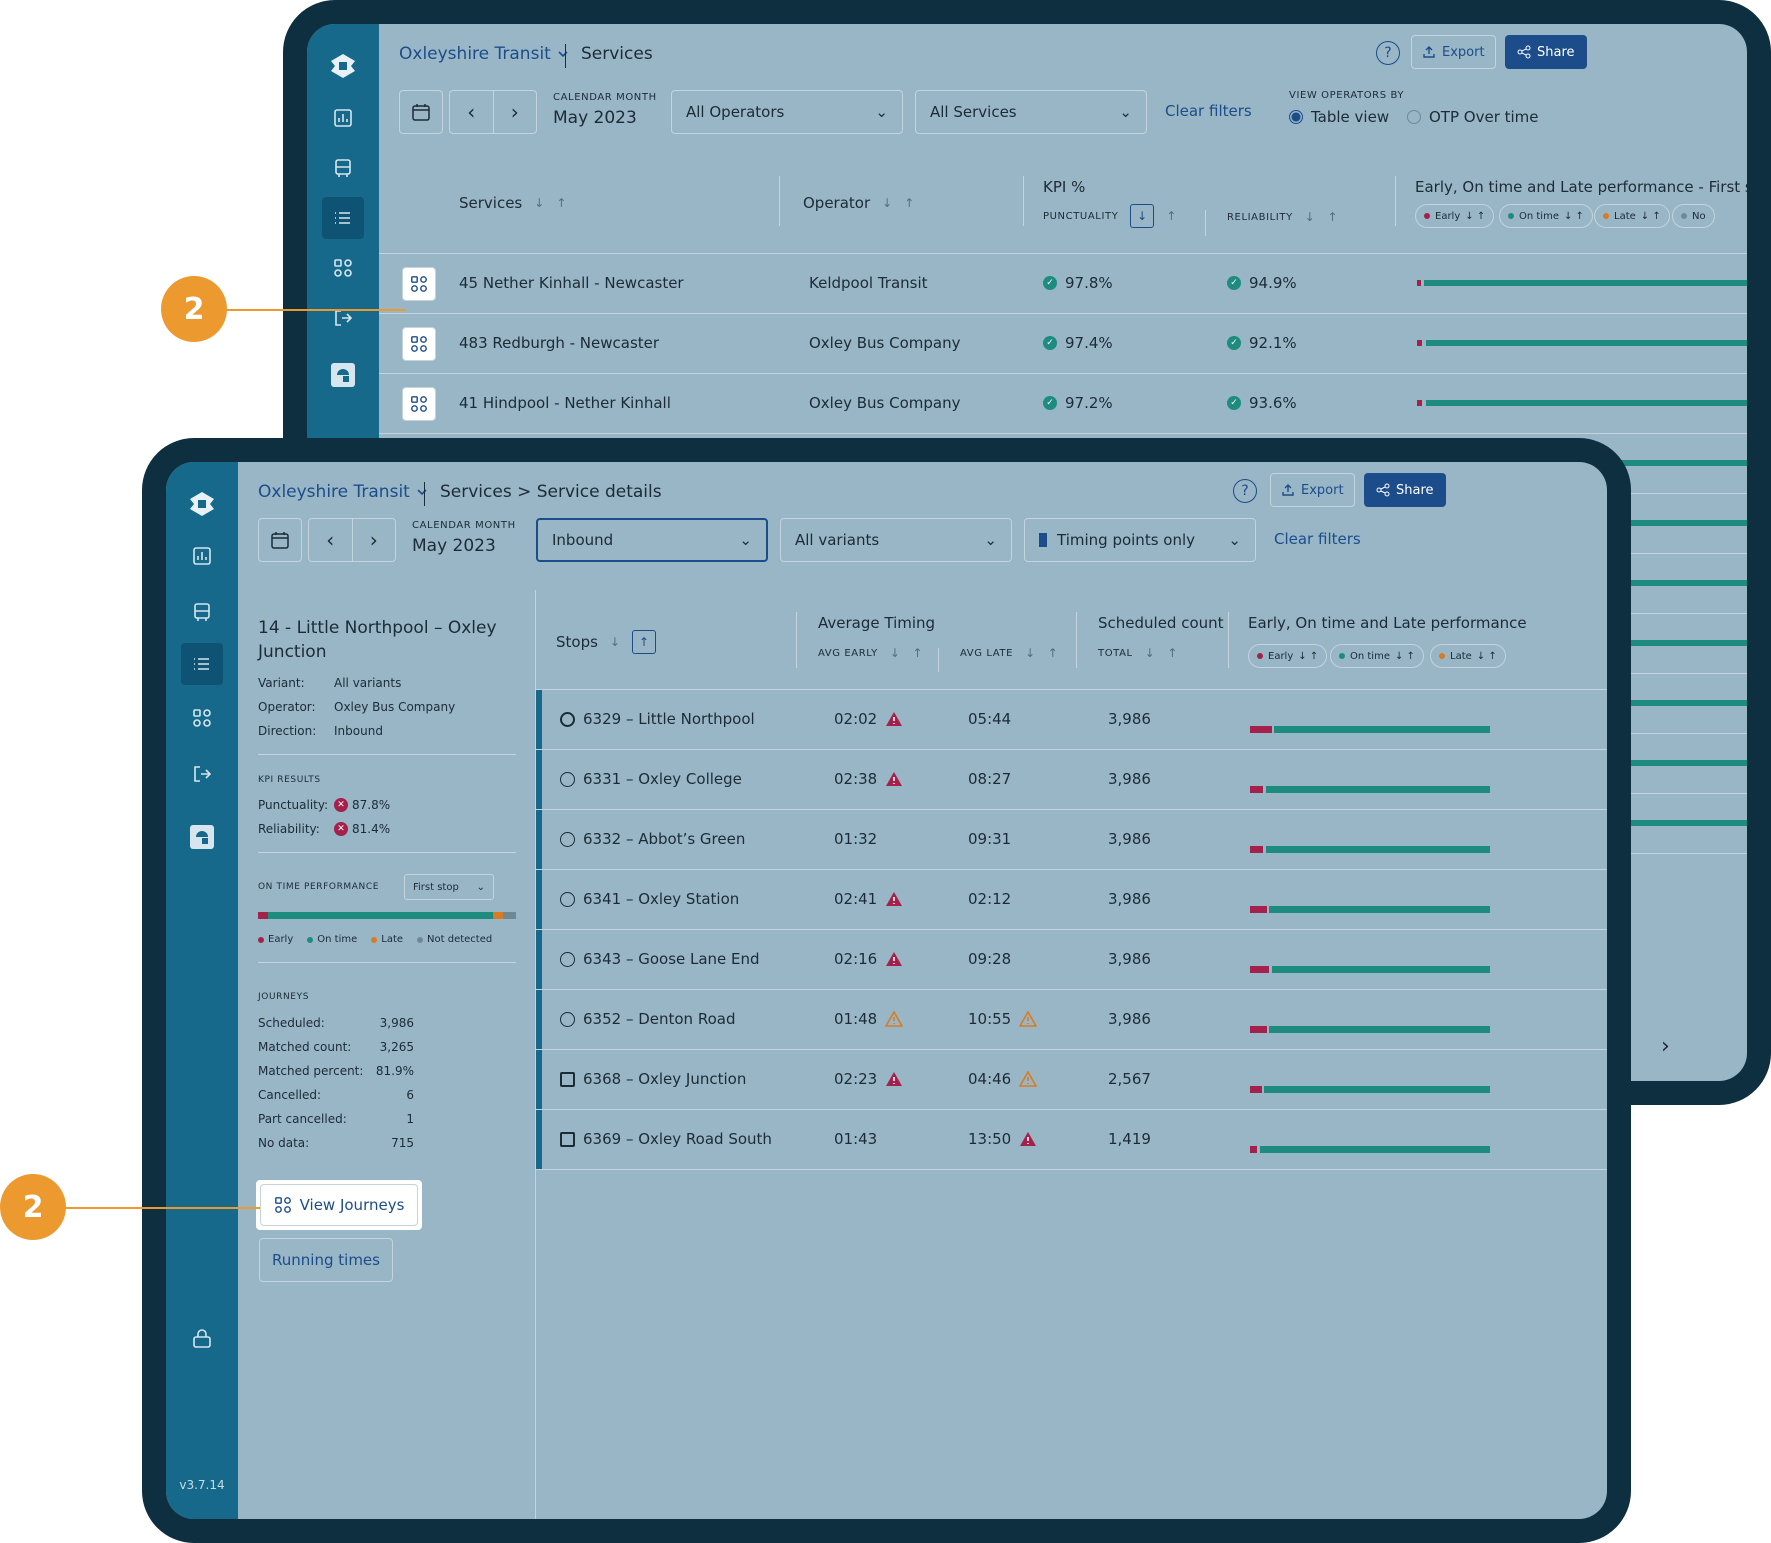 This screenshot has width=1771, height=1543. Describe the element at coordinates (1110, 216) in the screenshot. I see `col-punctuality: PUNCTUALITY ↓ ↑` at that location.